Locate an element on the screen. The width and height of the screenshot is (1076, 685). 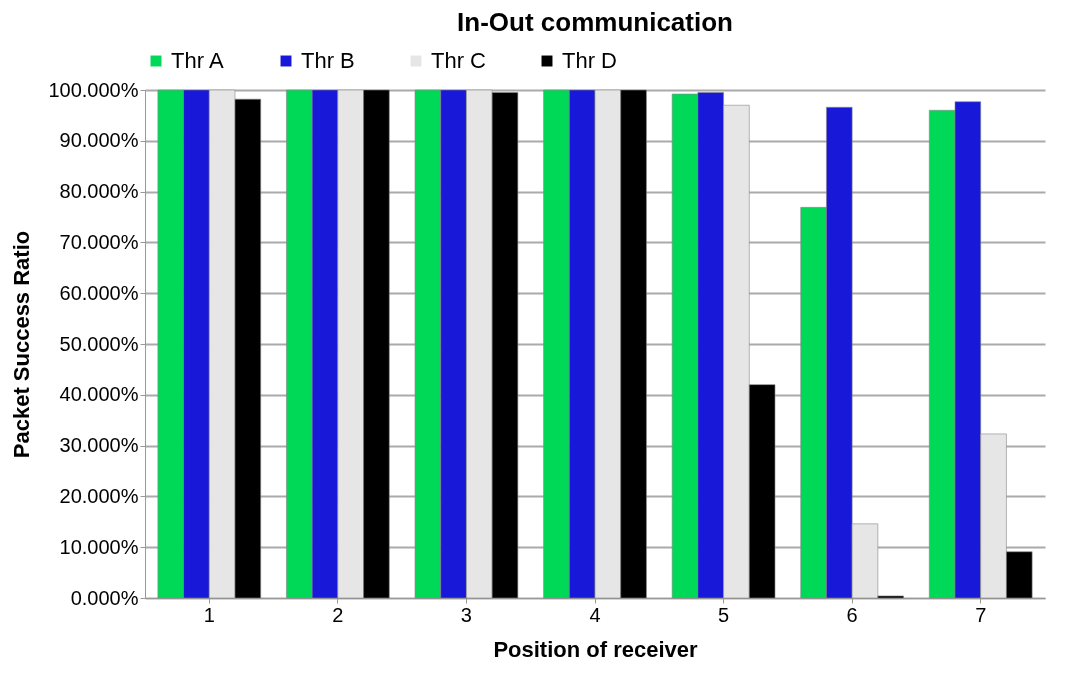
y-tick-label: 10.000% is located at coordinates (99, 546).